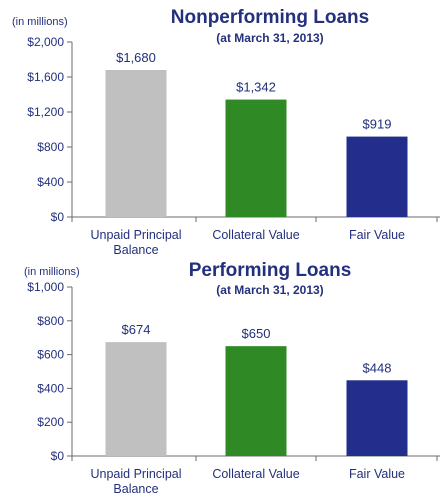 The image size is (446, 502). What do you see at coordinates (136, 329) in the screenshot?
I see `data-label: $674` at bounding box center [136, 329].